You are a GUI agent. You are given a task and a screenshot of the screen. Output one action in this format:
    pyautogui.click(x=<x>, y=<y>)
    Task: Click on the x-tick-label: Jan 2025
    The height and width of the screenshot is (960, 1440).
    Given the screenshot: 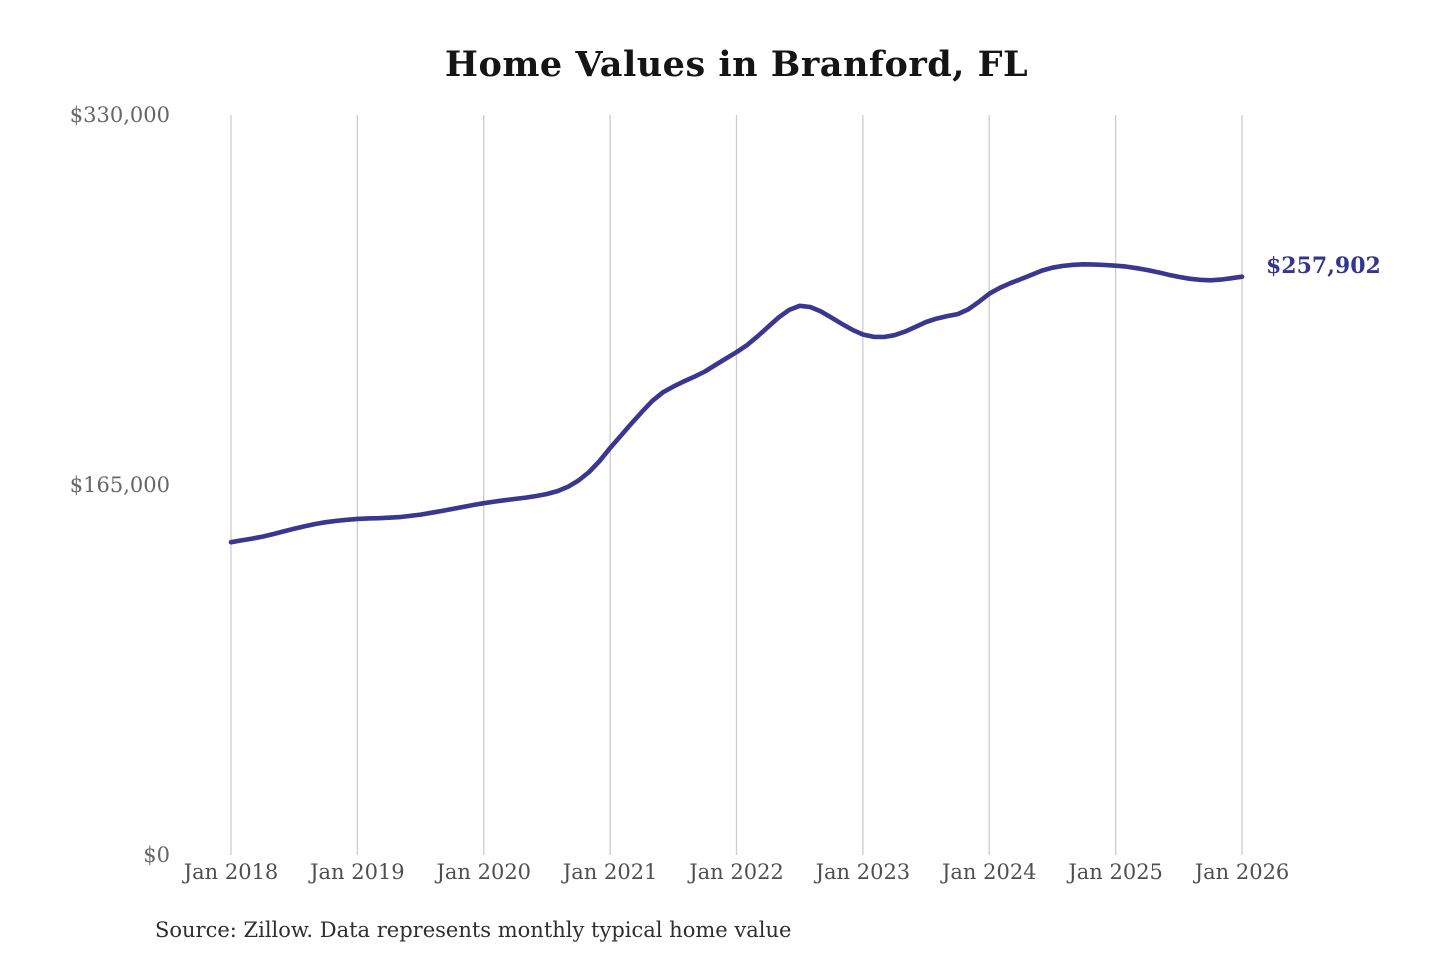 What is the action you would take?
    pyautogui.click(x=1115, y=872)
    